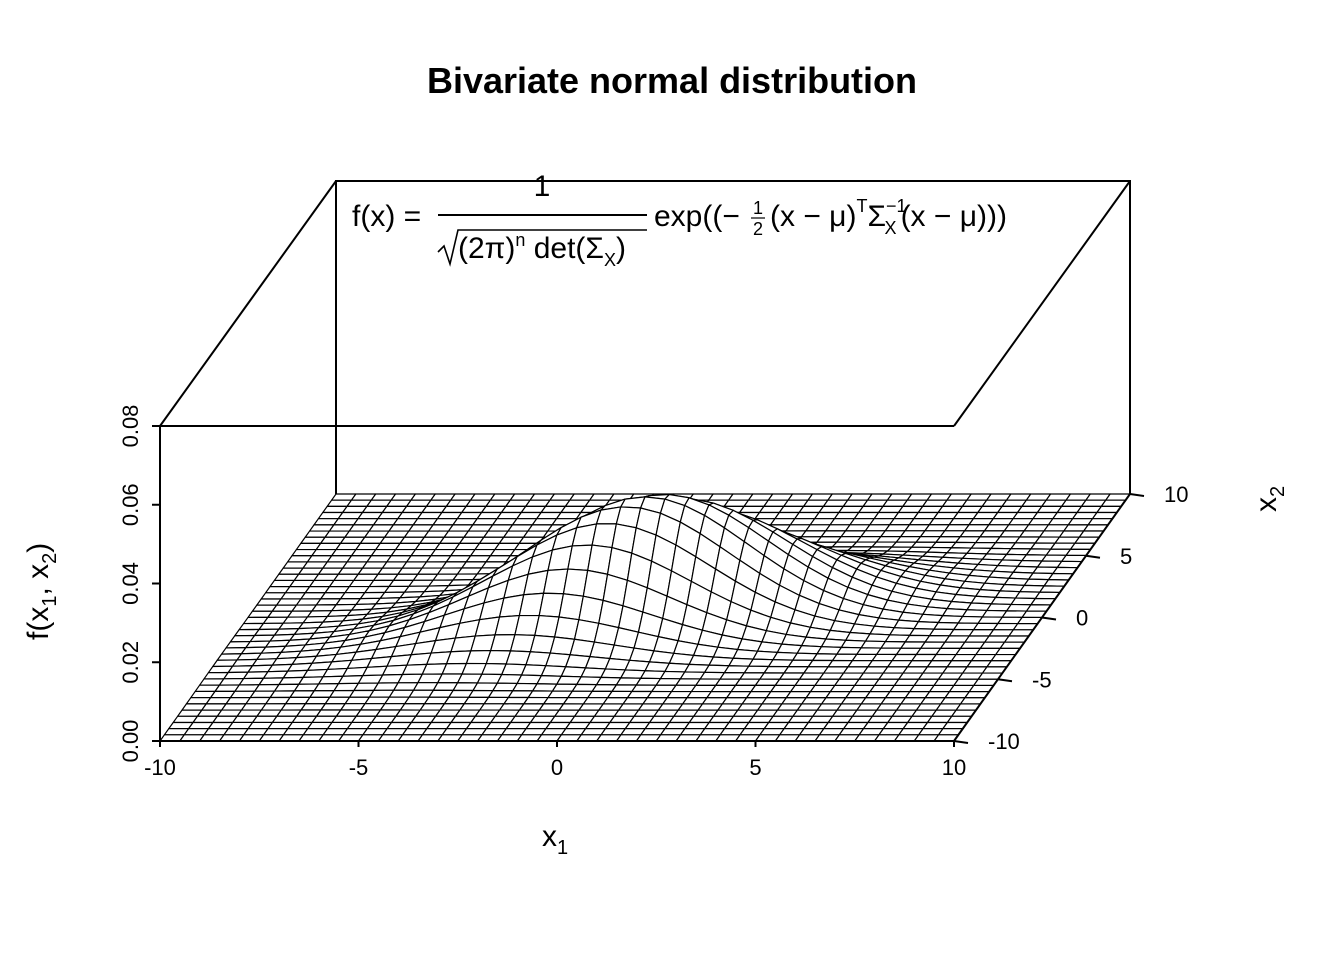 Image resolution: width=1344 pixels, height=960 pixels. What do you see at coordinates (672, 80) in the screenshot?
I see `chart-title: Bivariate normal distribution` at bounding box center [672, 80].